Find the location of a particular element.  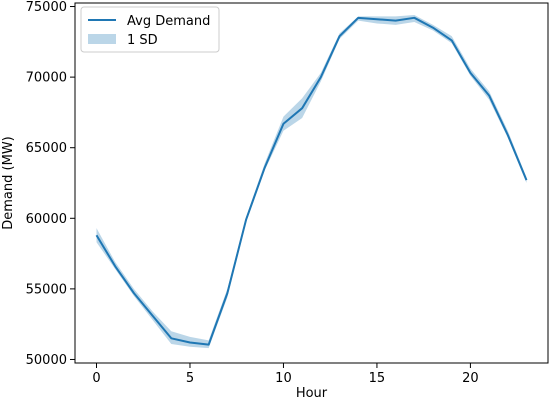

y-tick-label: 55000 is located at coordinates (46, 289).